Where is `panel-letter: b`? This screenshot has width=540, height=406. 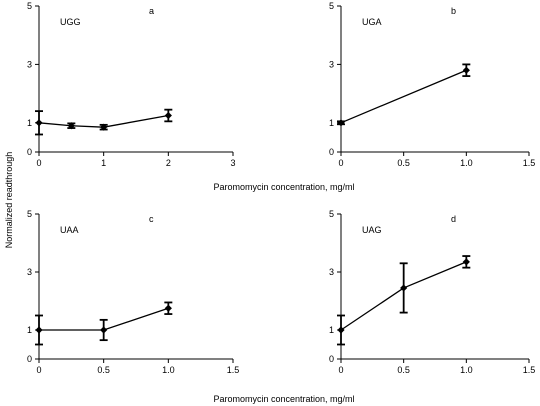
panel-letter: b is located at coordinates (453, 11).